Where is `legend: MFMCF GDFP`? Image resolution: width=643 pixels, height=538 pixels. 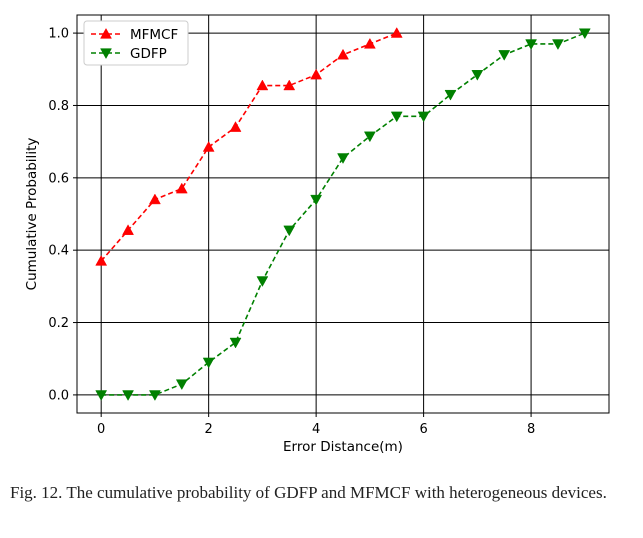 legend: MFMCF GDFP is located at coordinates (136, 43).